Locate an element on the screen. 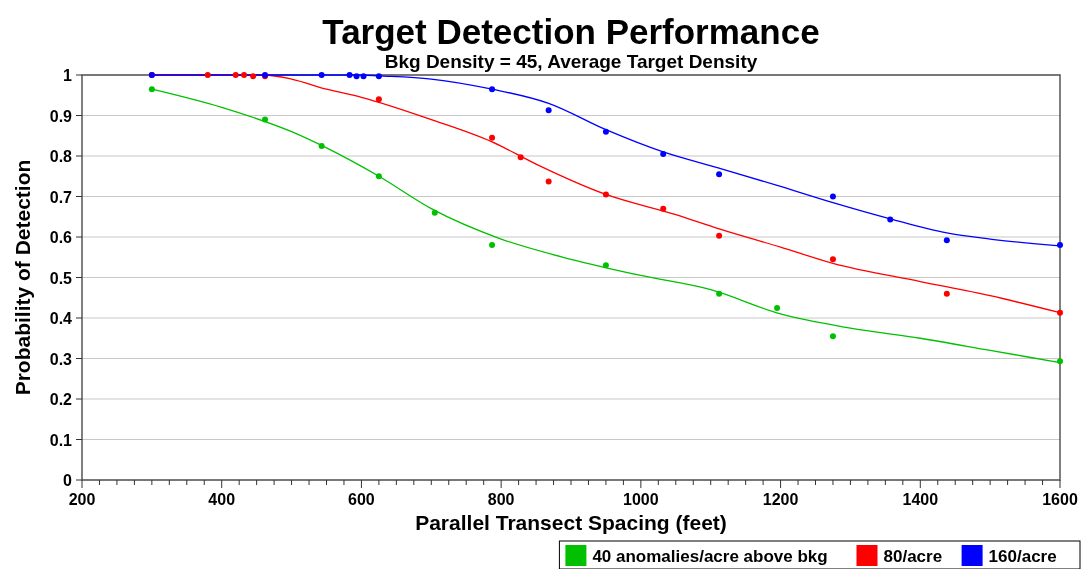  x-tick-label: 200 is located at coordinates (82, 499).